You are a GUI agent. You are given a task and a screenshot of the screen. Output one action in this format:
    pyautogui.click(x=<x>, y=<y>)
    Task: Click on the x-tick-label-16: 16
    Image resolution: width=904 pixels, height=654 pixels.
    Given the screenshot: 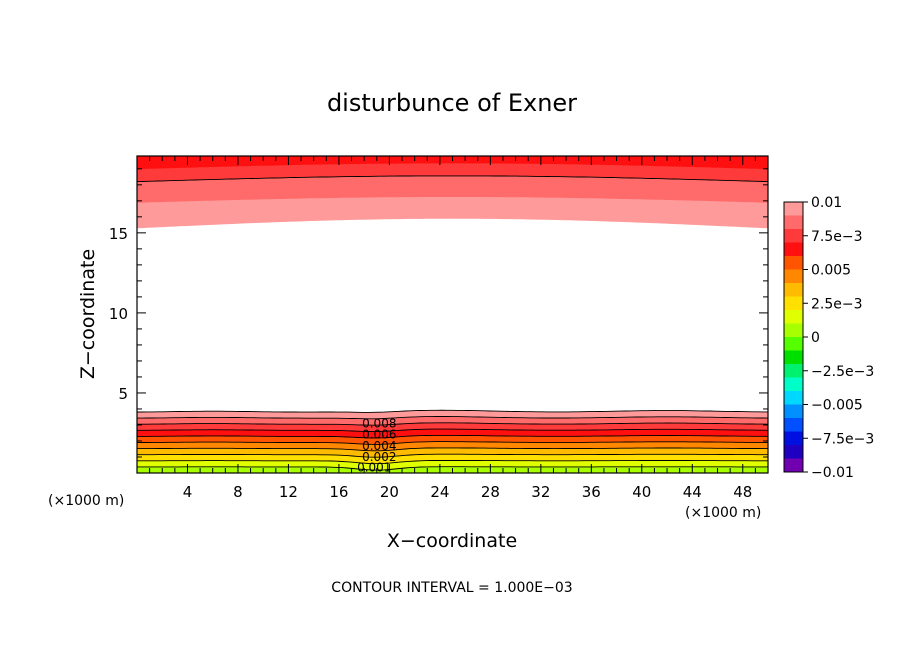 What is the action you would take?
    pyautogui.click(x=338, y=492)
    